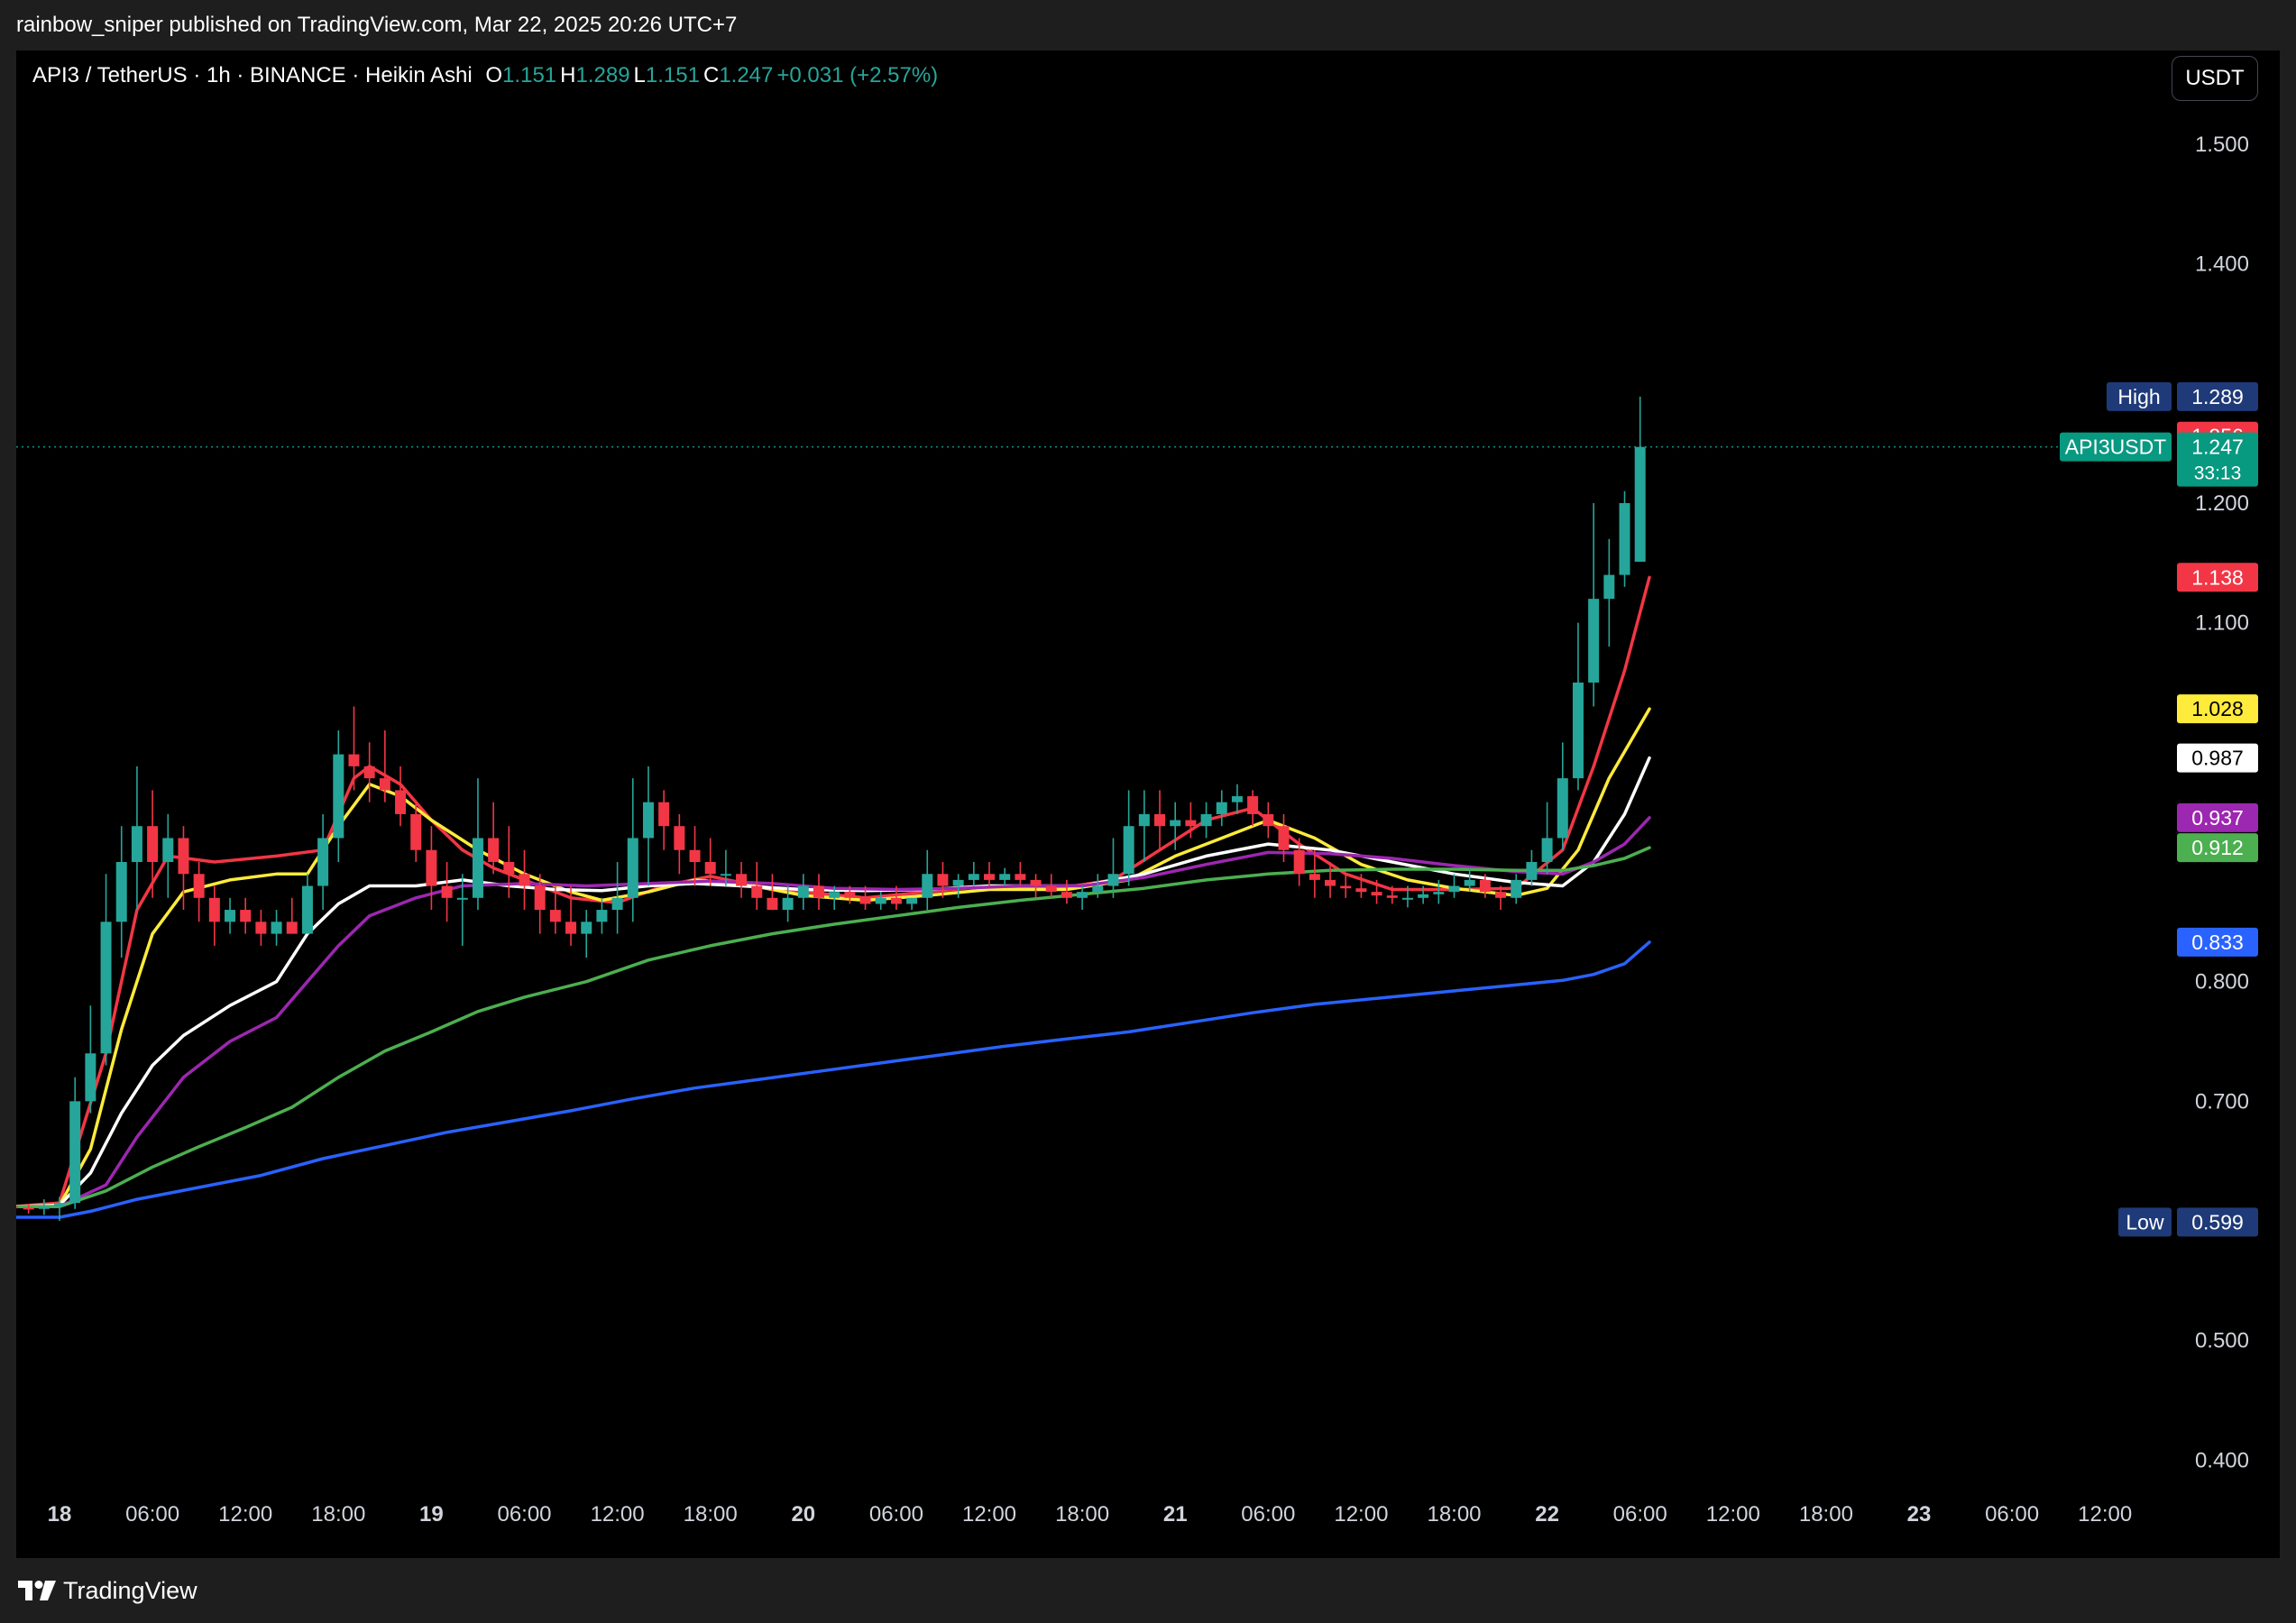  I want to click on y-tick-label: 0.400, so click(2222, 1460).